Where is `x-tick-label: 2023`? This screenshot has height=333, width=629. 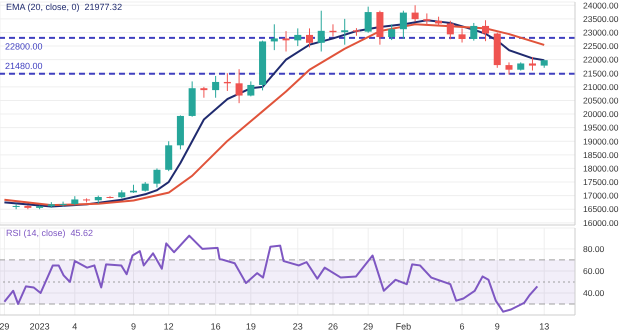 x-tick-label: 2023 is located at coordinates (40, 326).